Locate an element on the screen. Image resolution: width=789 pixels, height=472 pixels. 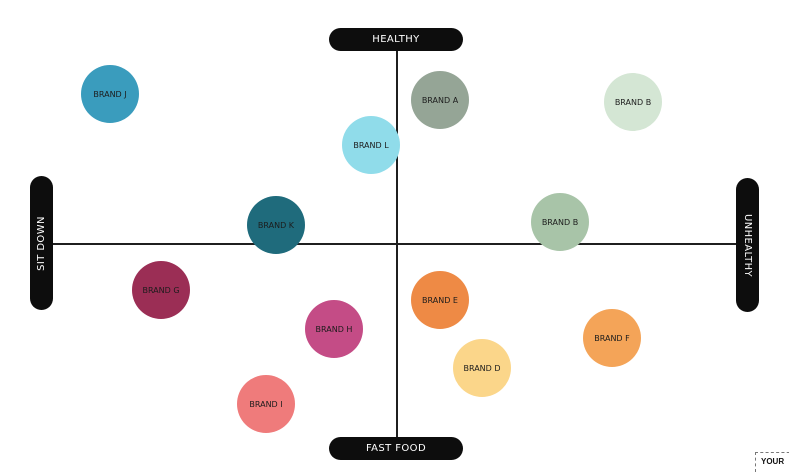
brand-g-circle: BRAND G is located at coordinates (161, 290).